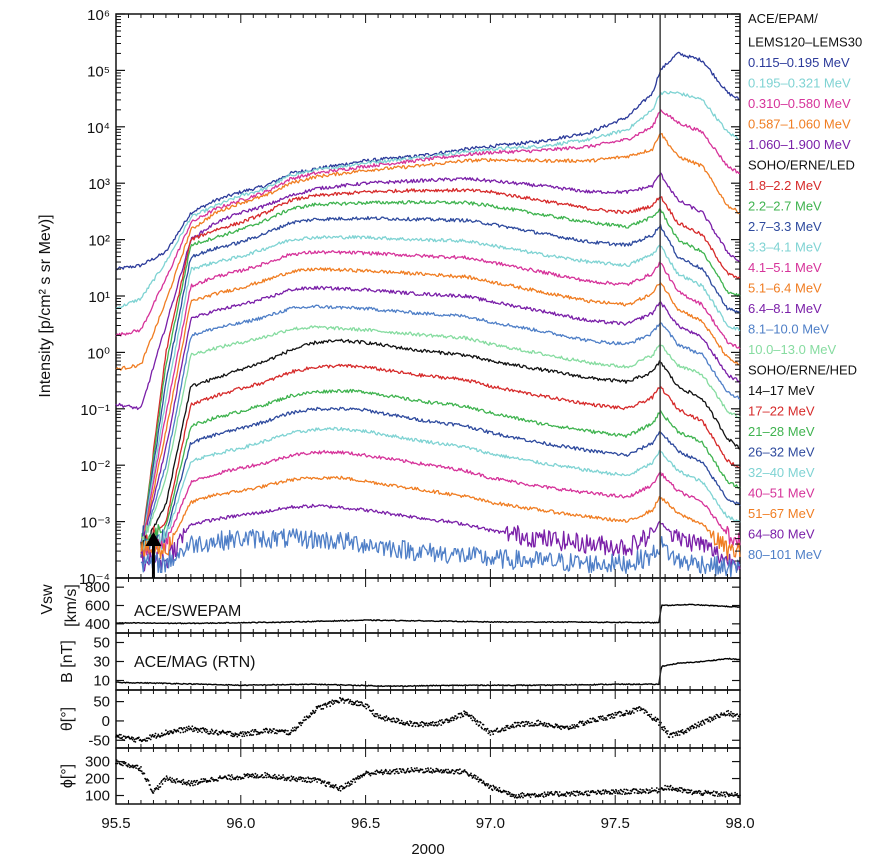 The height and width of the screenshot is (860, 891). What do you see at coordinates (781, 390) in the screenshot?
I see `legend-entry: 14–17 MeV` at bounding box center [781, 390].